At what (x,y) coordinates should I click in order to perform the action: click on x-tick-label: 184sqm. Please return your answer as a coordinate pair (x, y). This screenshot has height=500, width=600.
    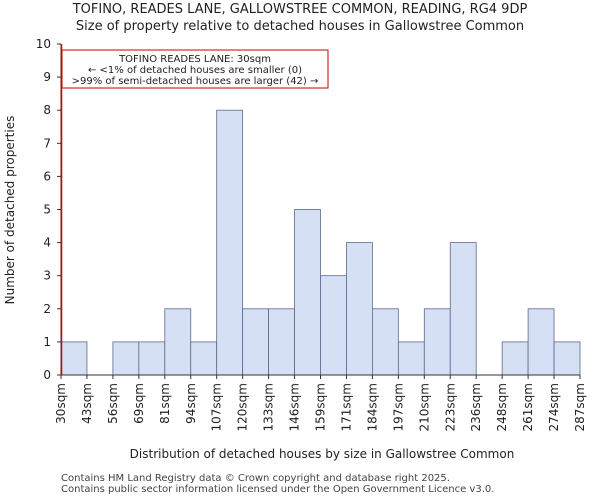
    Looking at the image, I should click on (372, 407).